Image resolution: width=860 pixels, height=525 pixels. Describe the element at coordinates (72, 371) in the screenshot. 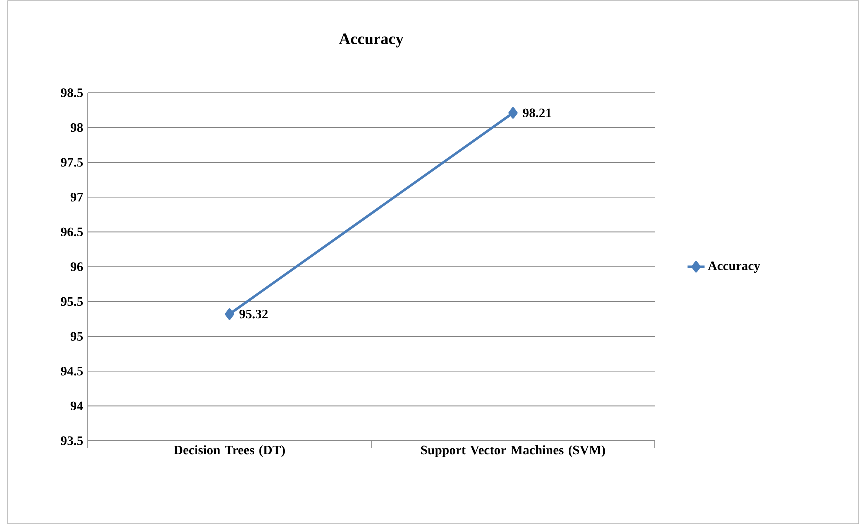

I see `y-tick-label: 94.5` at that location.